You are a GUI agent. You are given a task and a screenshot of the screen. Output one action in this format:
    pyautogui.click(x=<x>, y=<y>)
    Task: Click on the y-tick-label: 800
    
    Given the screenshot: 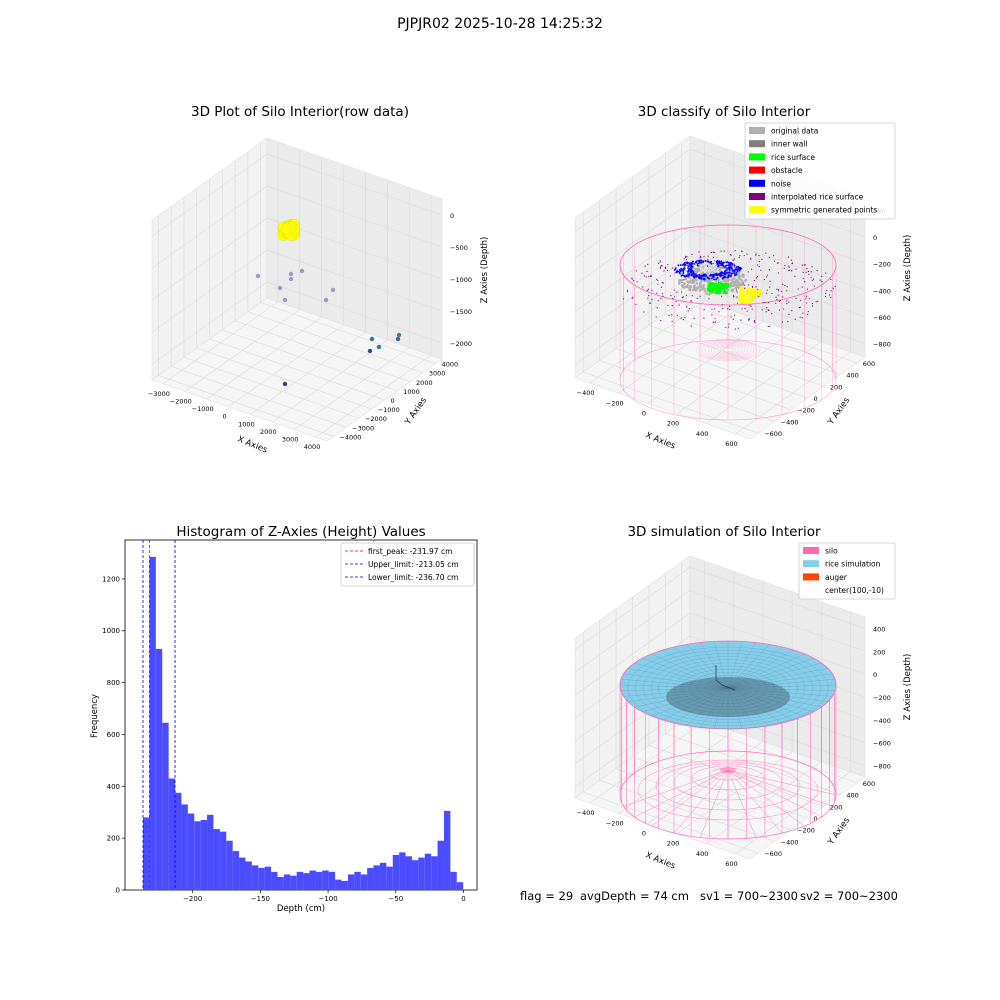 What is the action you would take?
    pyautogui.click(x=113, y=683)
    